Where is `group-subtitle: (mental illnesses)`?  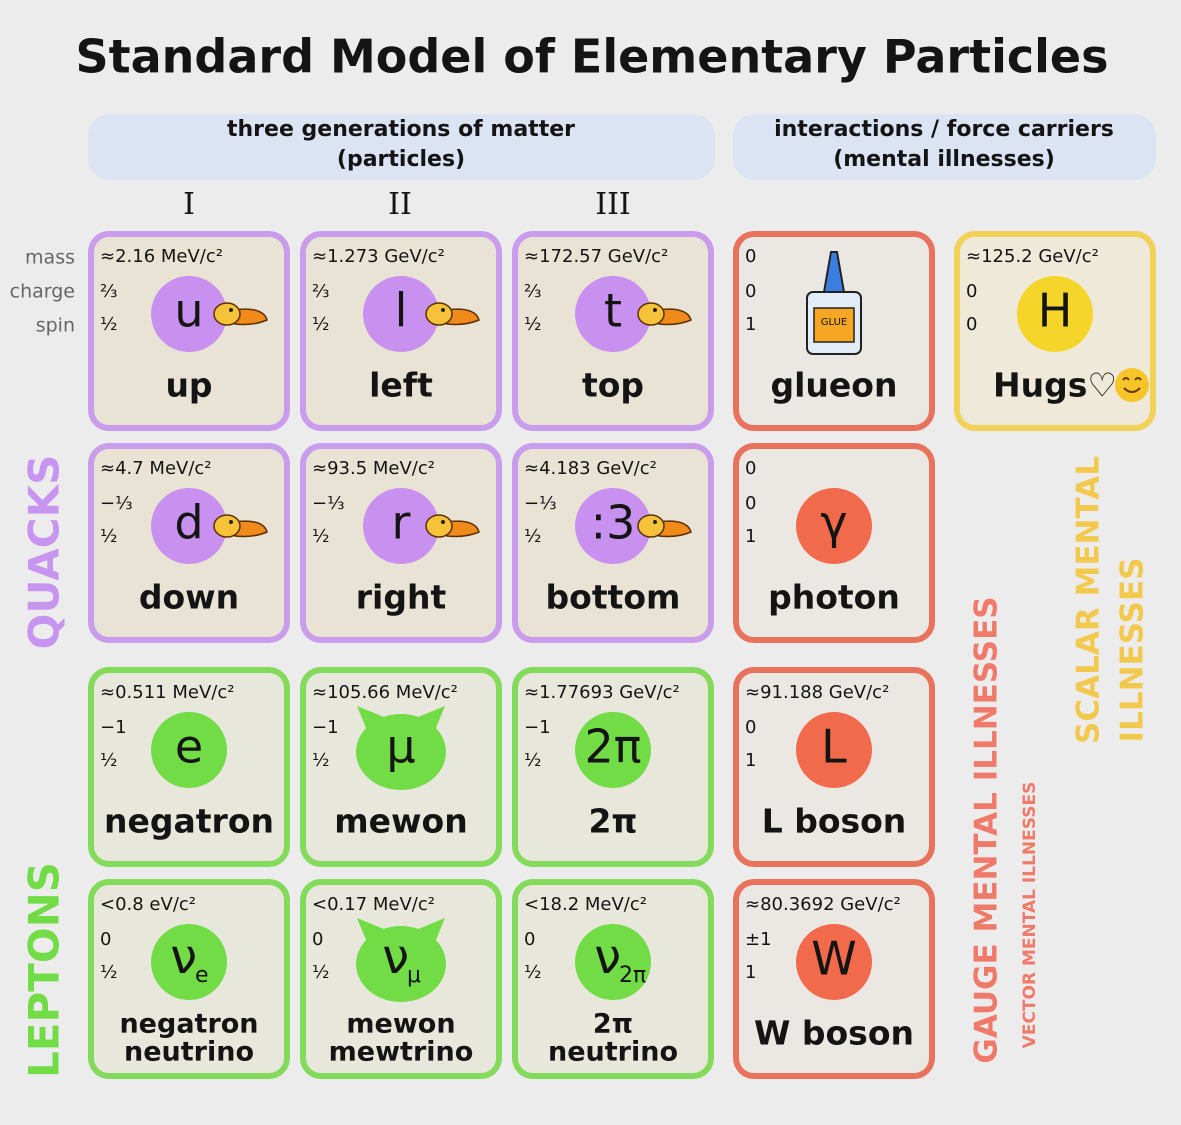
group-subtitle: (mental illnesses) is located at coordinates (944, 159).